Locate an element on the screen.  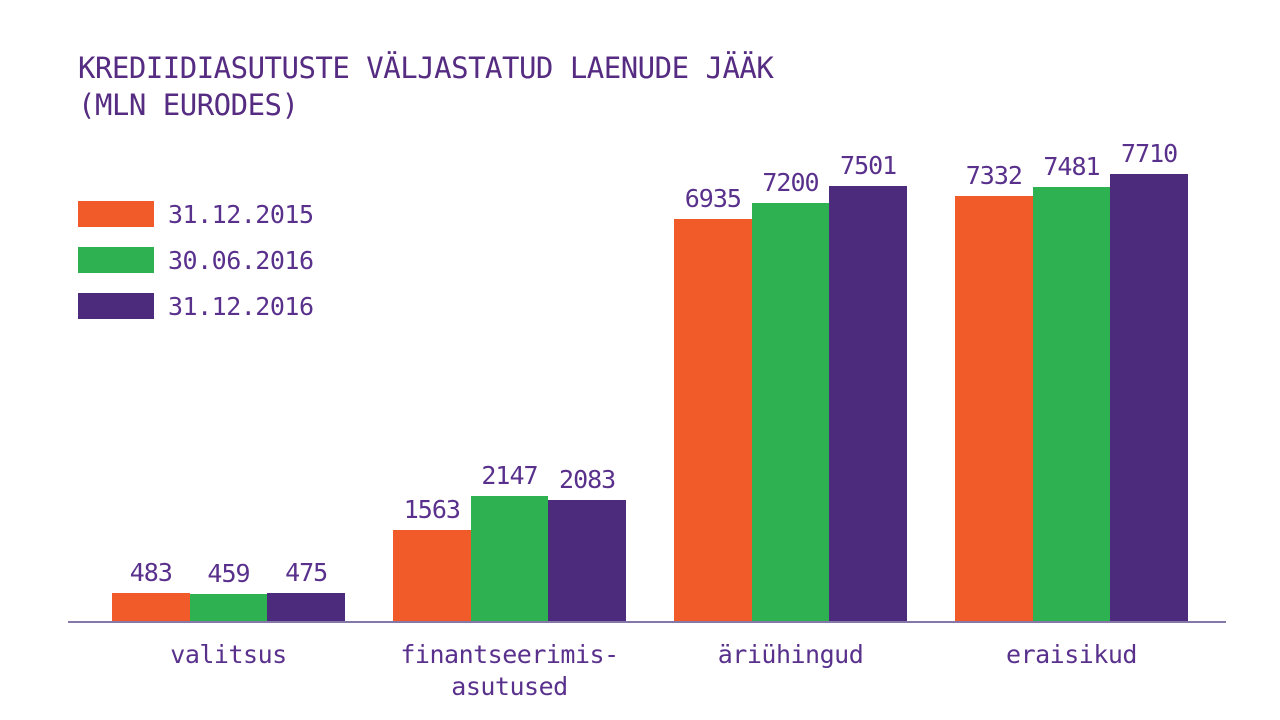
bar-series2-cat0 is located at coordinates (306, 607).